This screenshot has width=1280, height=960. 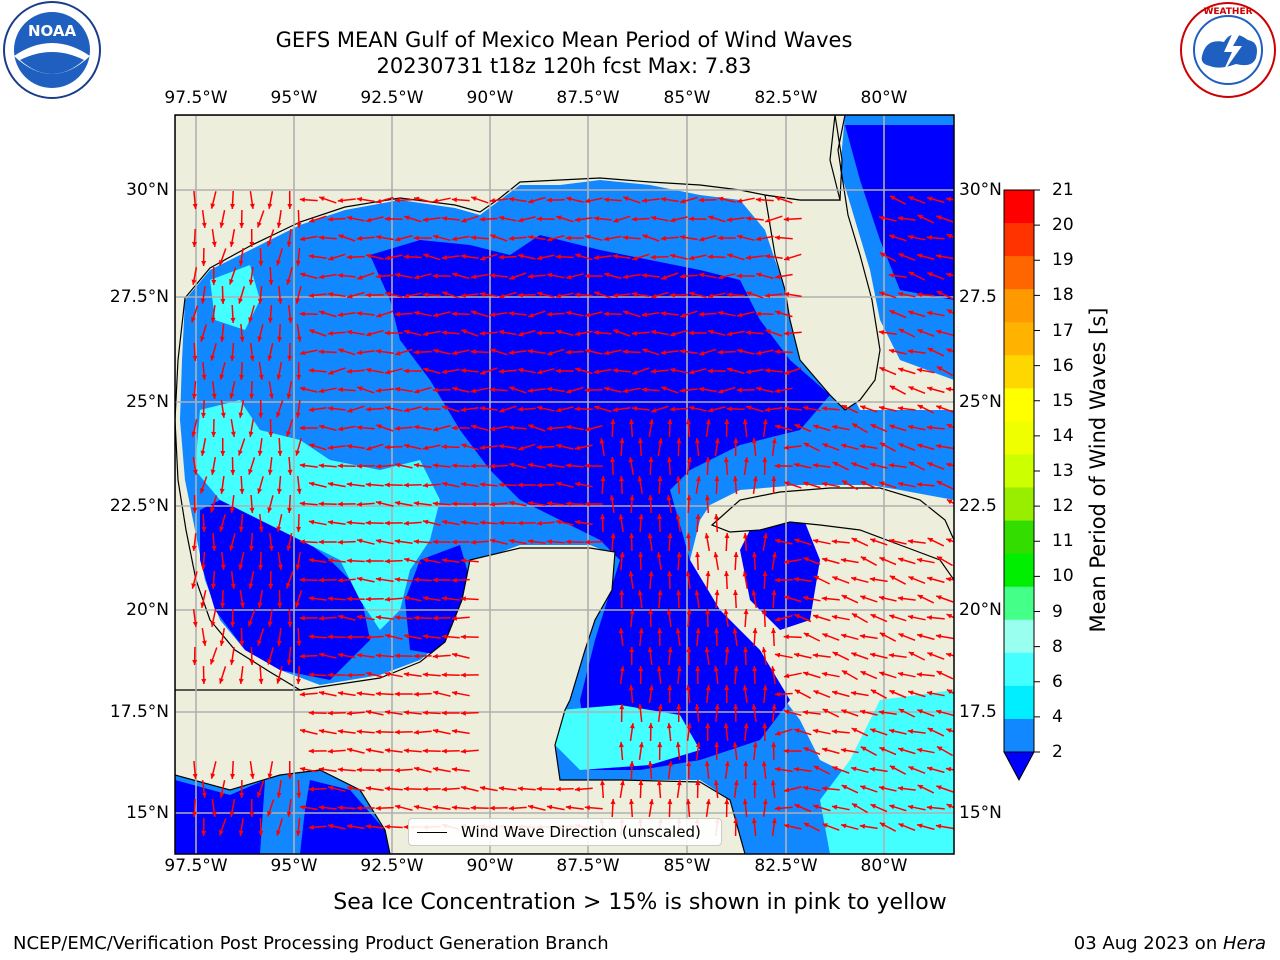 What do you see at coordinates (687, 866) in the screenshot?
I see `lon-tick-label-bottom: 85°W` at bounding box center [687, 866].